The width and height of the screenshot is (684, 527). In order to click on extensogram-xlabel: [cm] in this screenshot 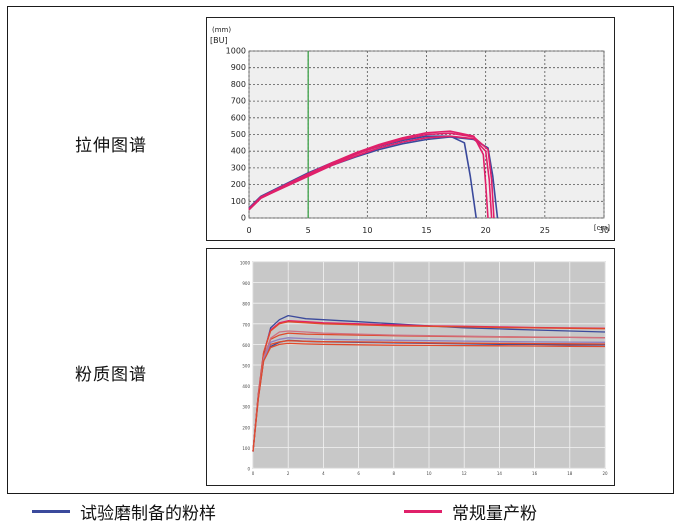, I will do `click(602, 228)`.